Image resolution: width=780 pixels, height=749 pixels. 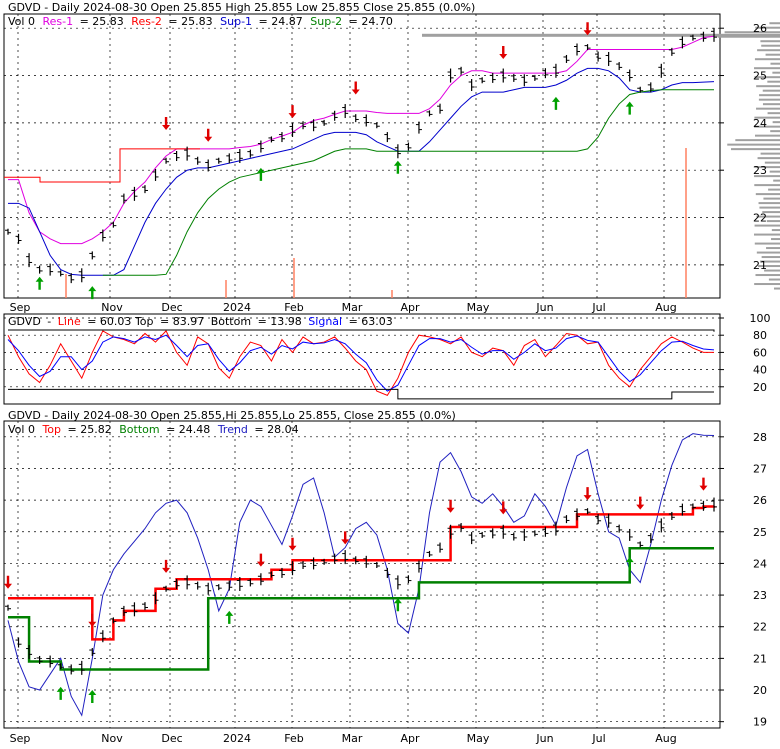 I want to click on legend-bottom-label: Bottom, so click(x=231, y=321).